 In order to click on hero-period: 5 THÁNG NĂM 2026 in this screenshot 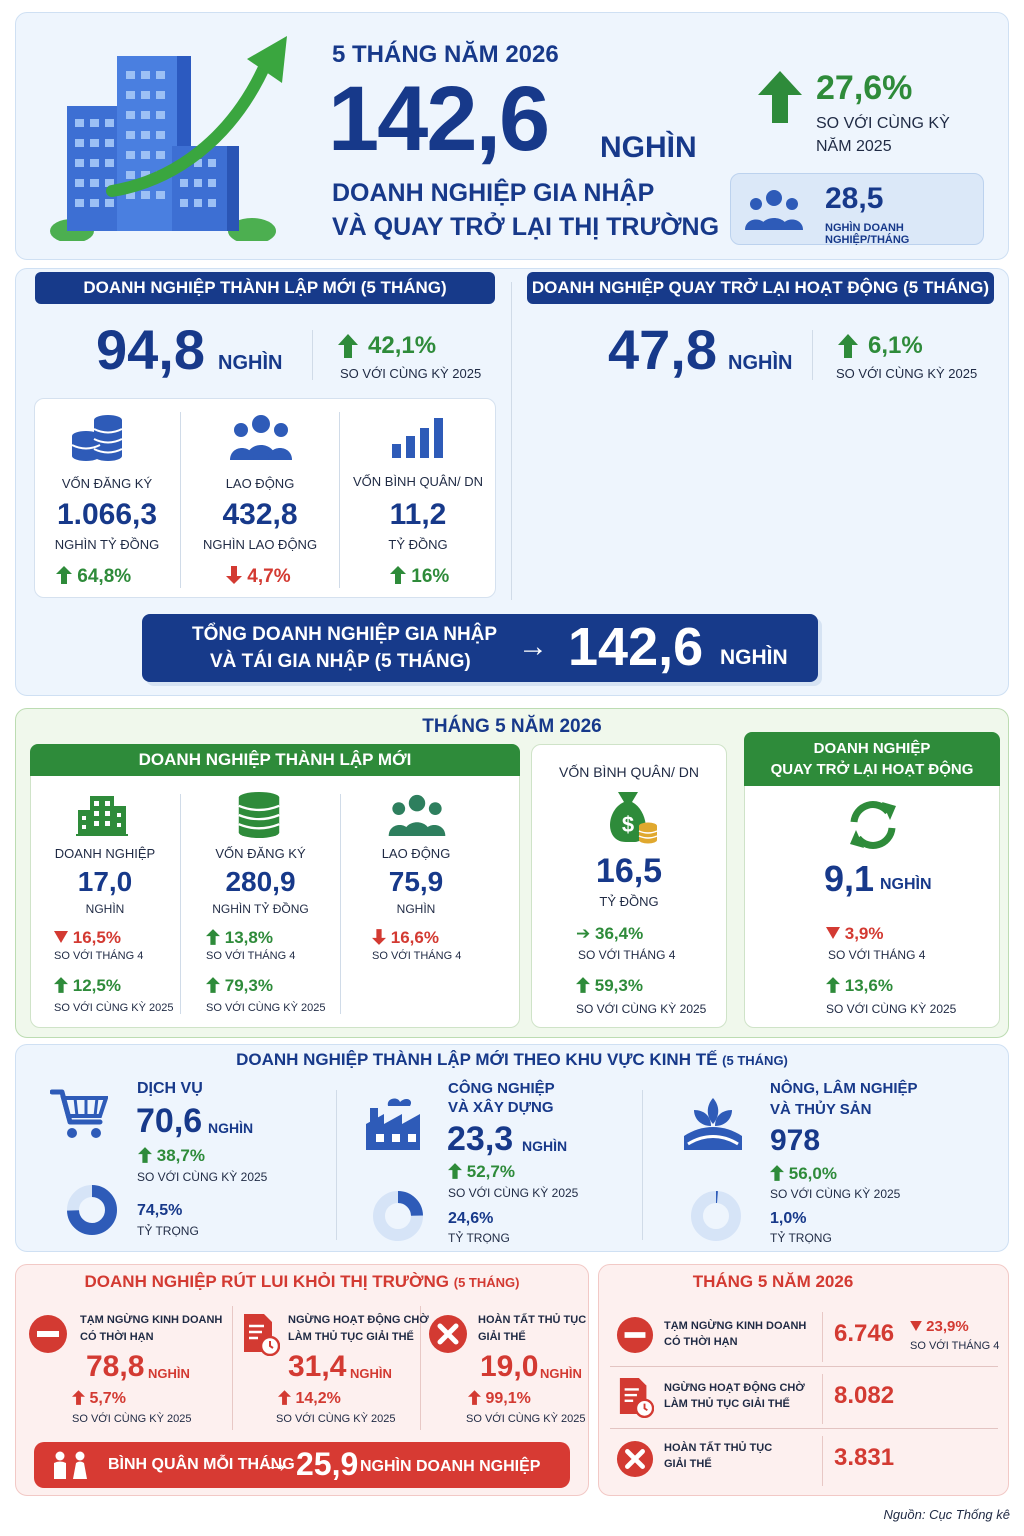, I will do `click(445, 54)`.